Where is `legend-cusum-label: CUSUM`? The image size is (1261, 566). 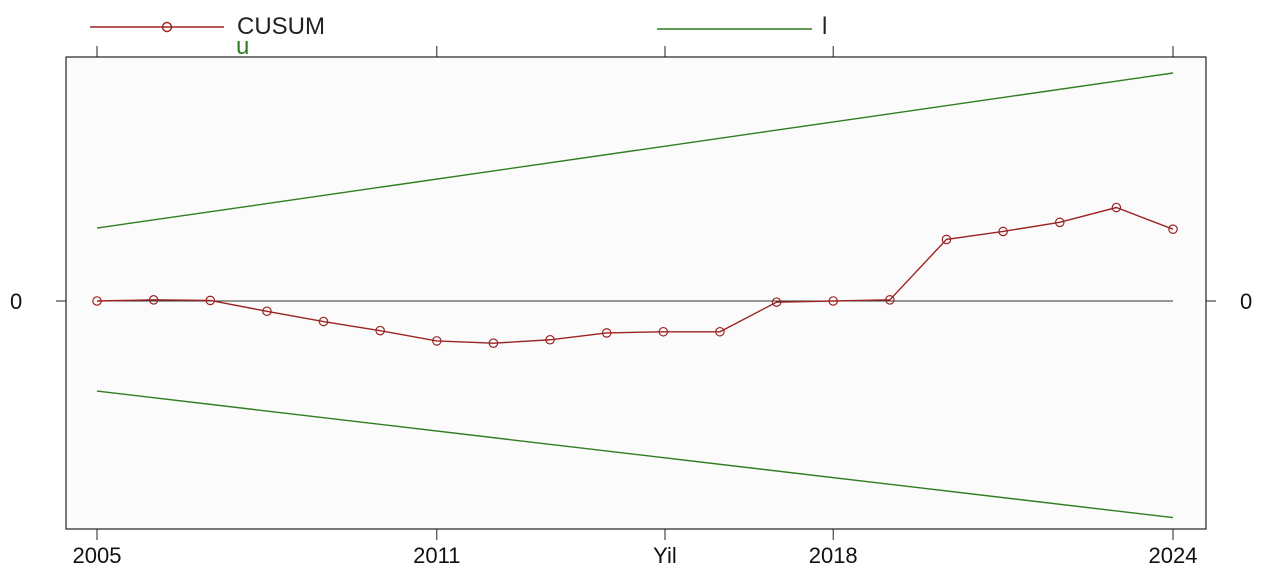 legend-cusum-label: CUSUM is located at coordinates (281, 26).